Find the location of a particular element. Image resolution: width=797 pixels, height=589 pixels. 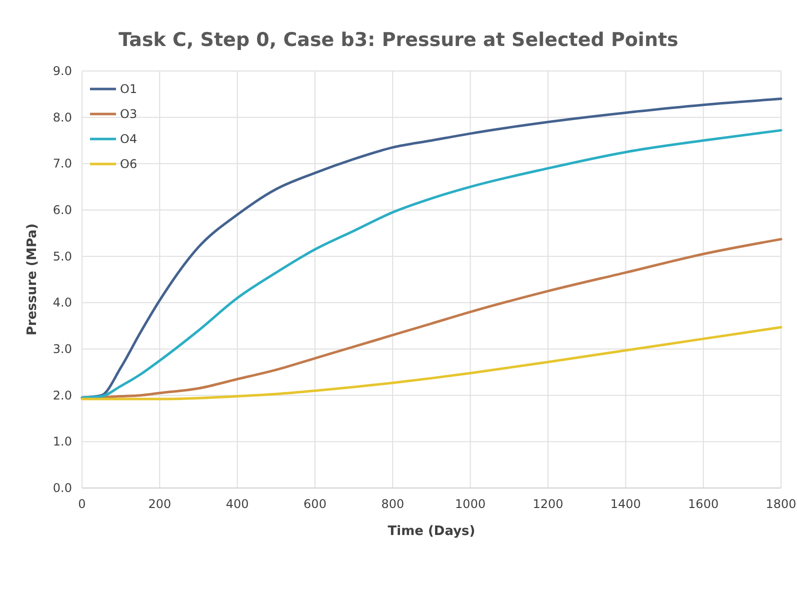

x-tick-label: 800 is located at coordinates (392, 504).